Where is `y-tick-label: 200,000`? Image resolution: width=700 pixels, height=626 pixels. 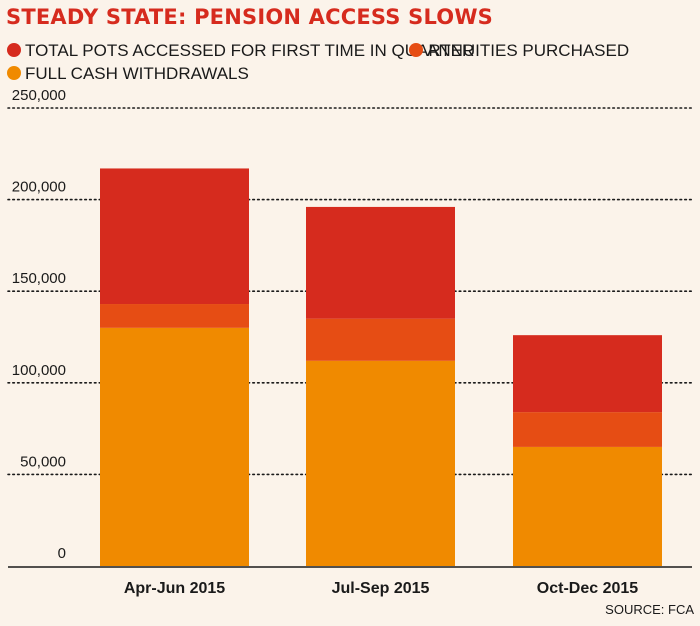
y-tick-label: 200,000 is located at coordinates (39, 187).